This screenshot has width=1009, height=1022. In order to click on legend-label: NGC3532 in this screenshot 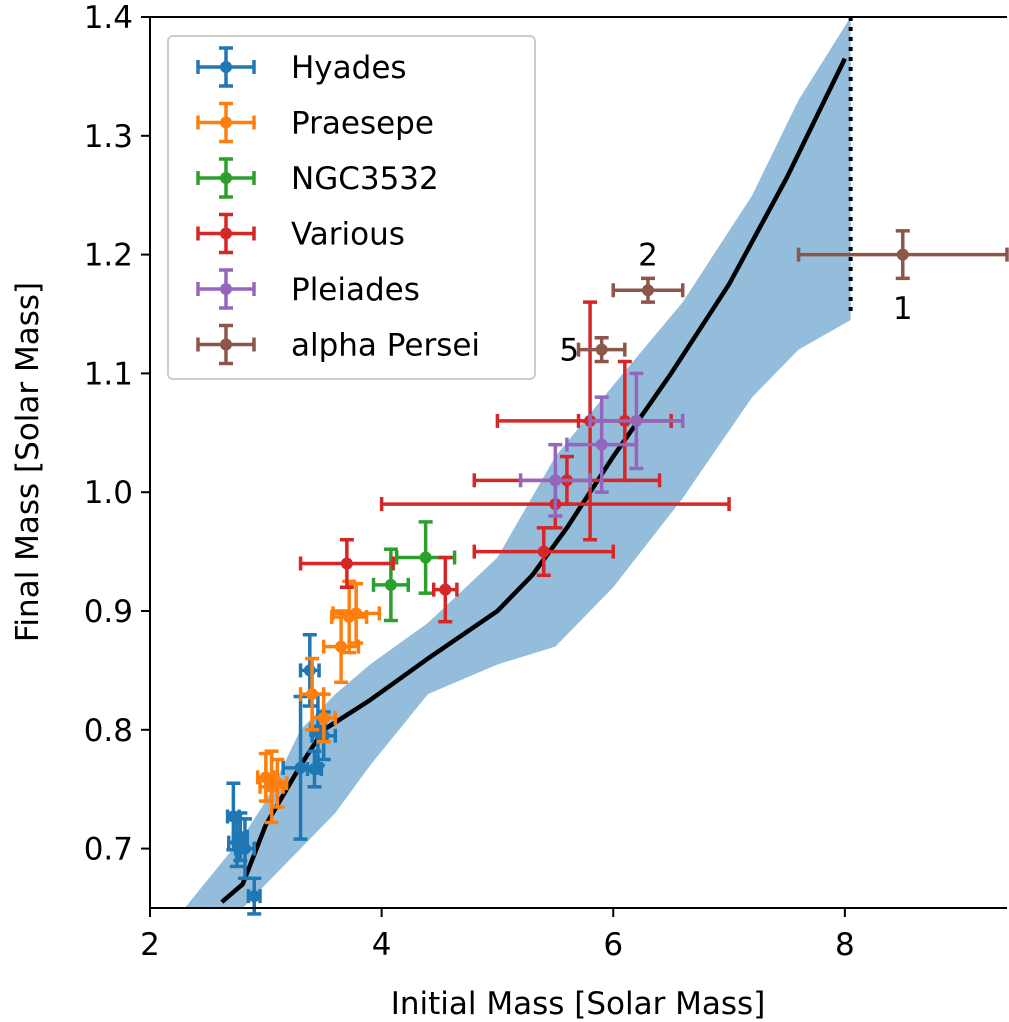, I will do `click(365, 179)`.